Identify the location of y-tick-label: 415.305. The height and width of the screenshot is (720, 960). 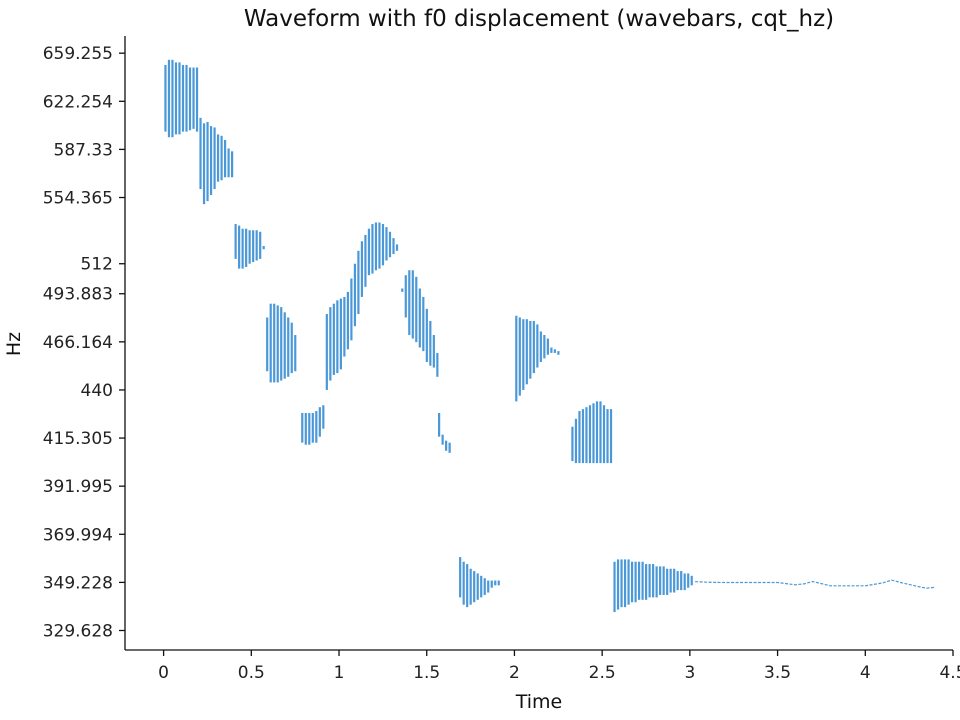
(78, 439).